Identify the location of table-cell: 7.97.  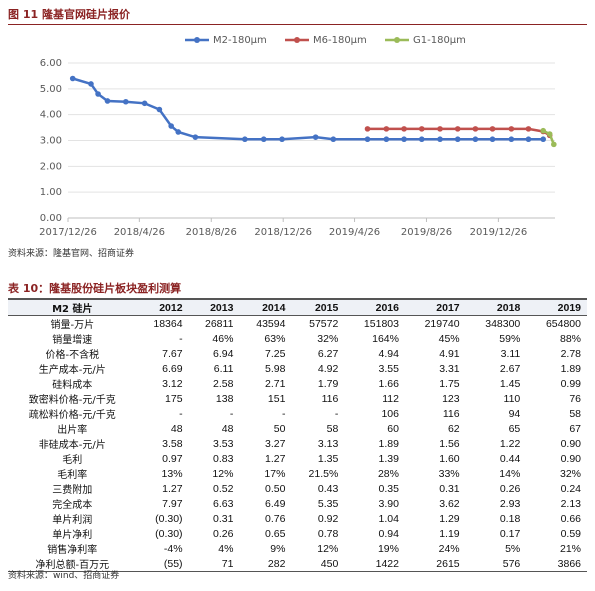
(172, 503).